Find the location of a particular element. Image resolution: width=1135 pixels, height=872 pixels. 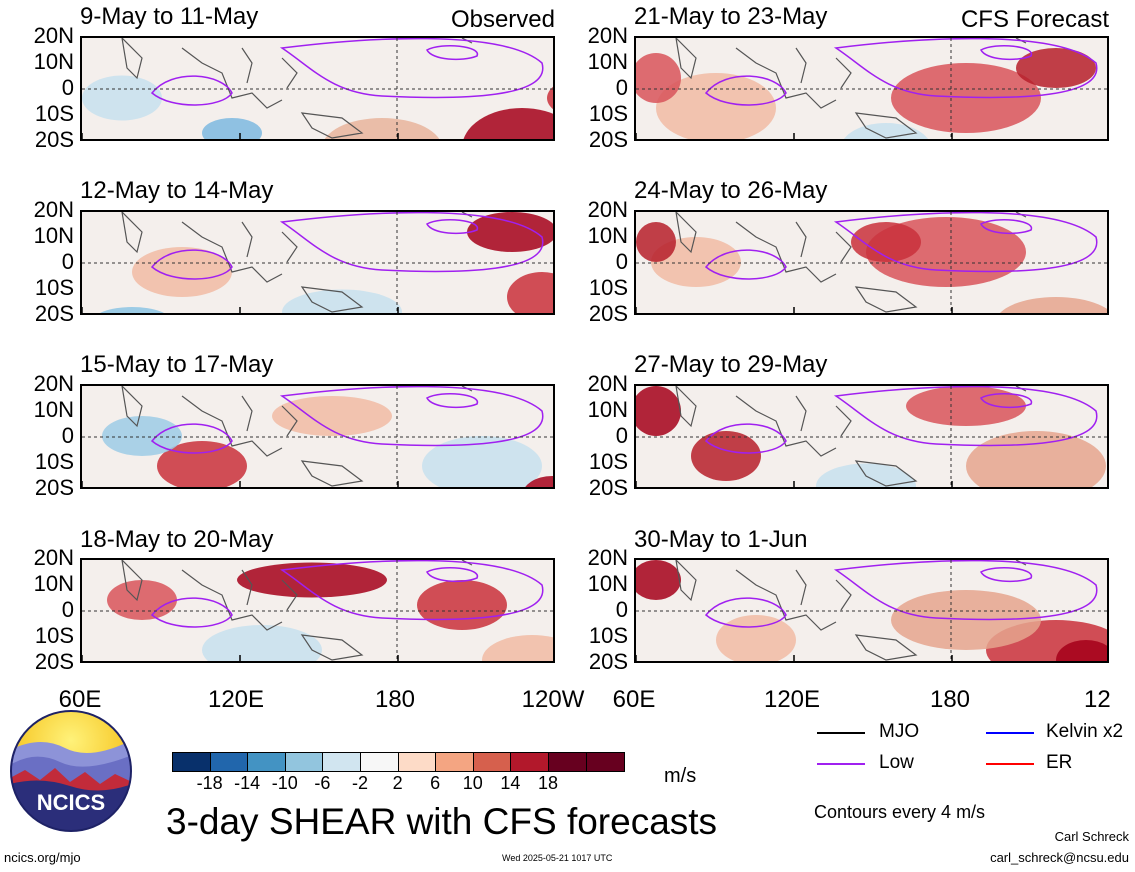

legend-er-line is located at coordinates (1010, 764).